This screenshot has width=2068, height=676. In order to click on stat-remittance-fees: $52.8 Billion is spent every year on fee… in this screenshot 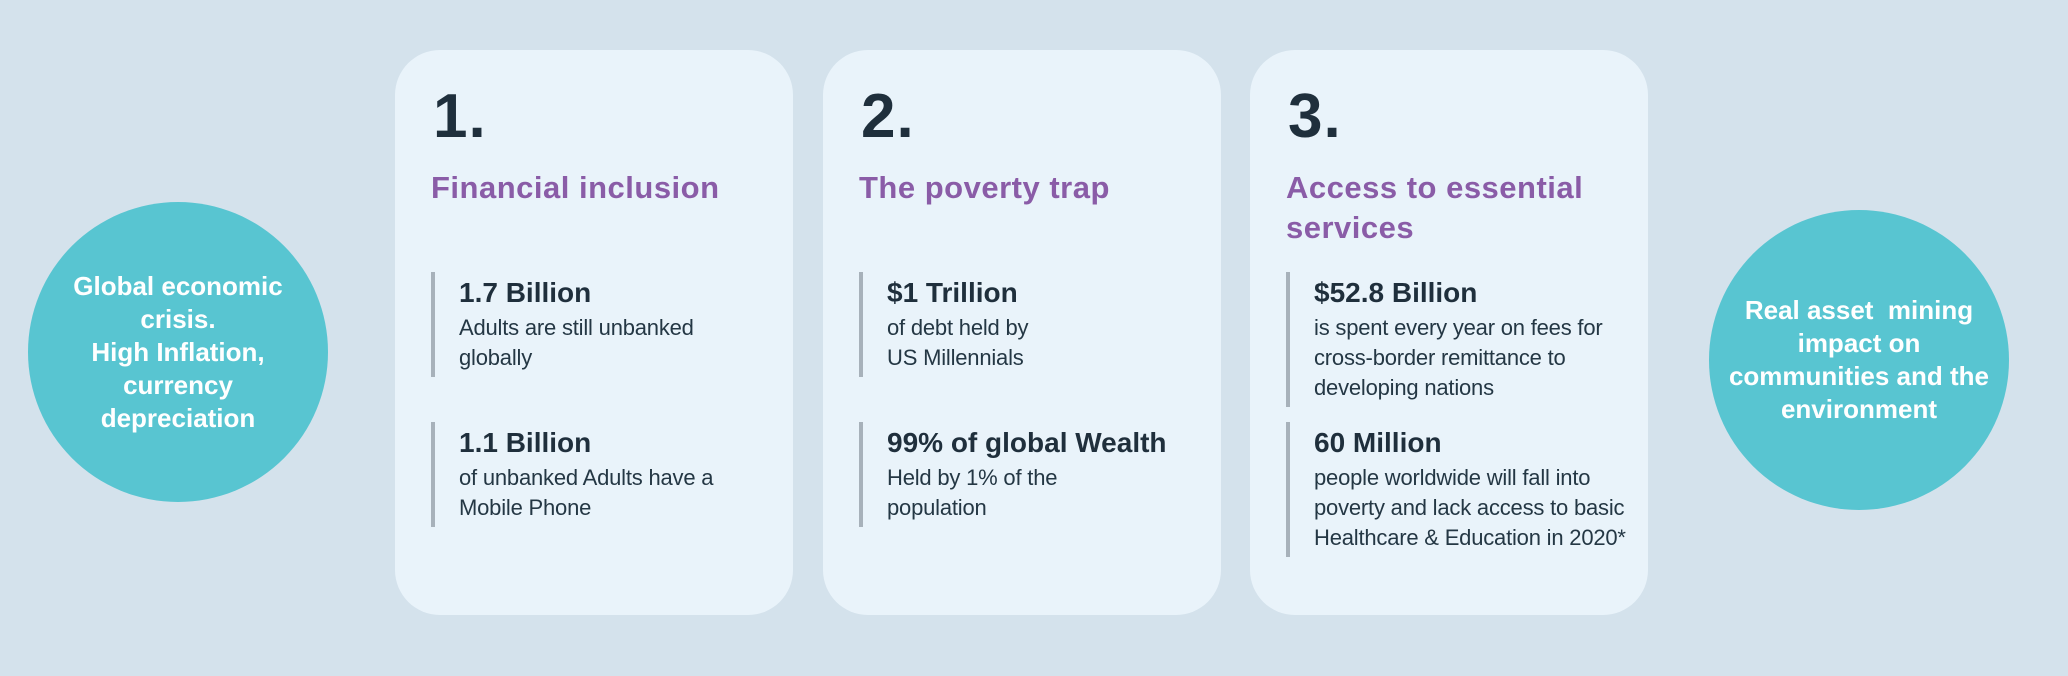, I will do `click(1444, 339)`.